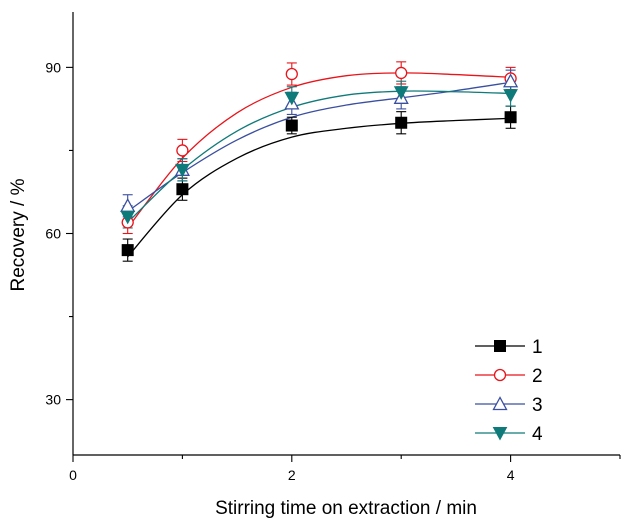 The height and width of the screenshot is (520, 622). What do you see at coordinates (509, 376) in the screenshot?
I see `legend-entry-2: 2` at bounding box center [509, 376].